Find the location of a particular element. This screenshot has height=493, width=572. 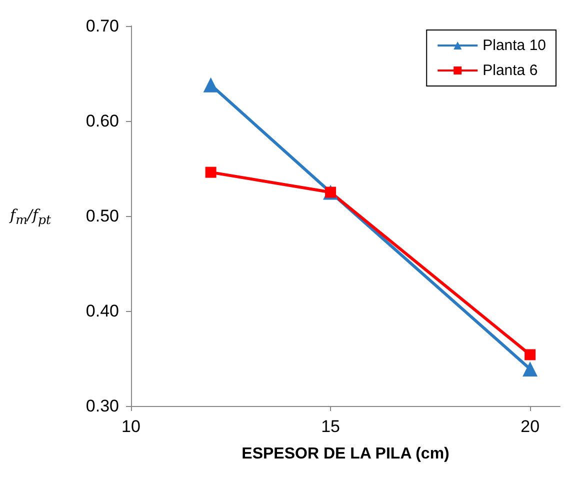

x-axis-title: ESPESOR DE LA PILA (cm) is located at coordinates (346, 454).